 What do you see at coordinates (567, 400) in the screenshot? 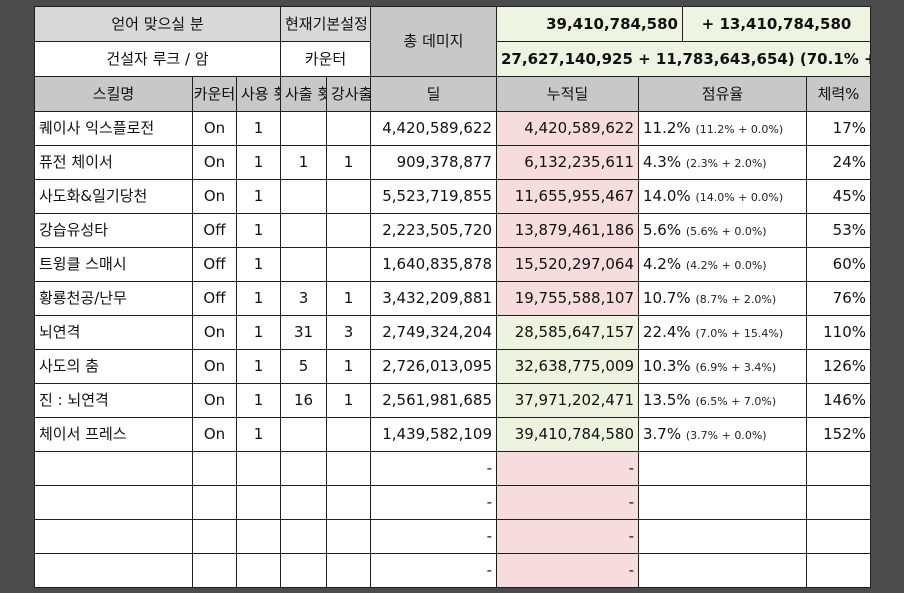
I see `cumulative-cell: 37,971,202,471` at bounding box center [567, 400].